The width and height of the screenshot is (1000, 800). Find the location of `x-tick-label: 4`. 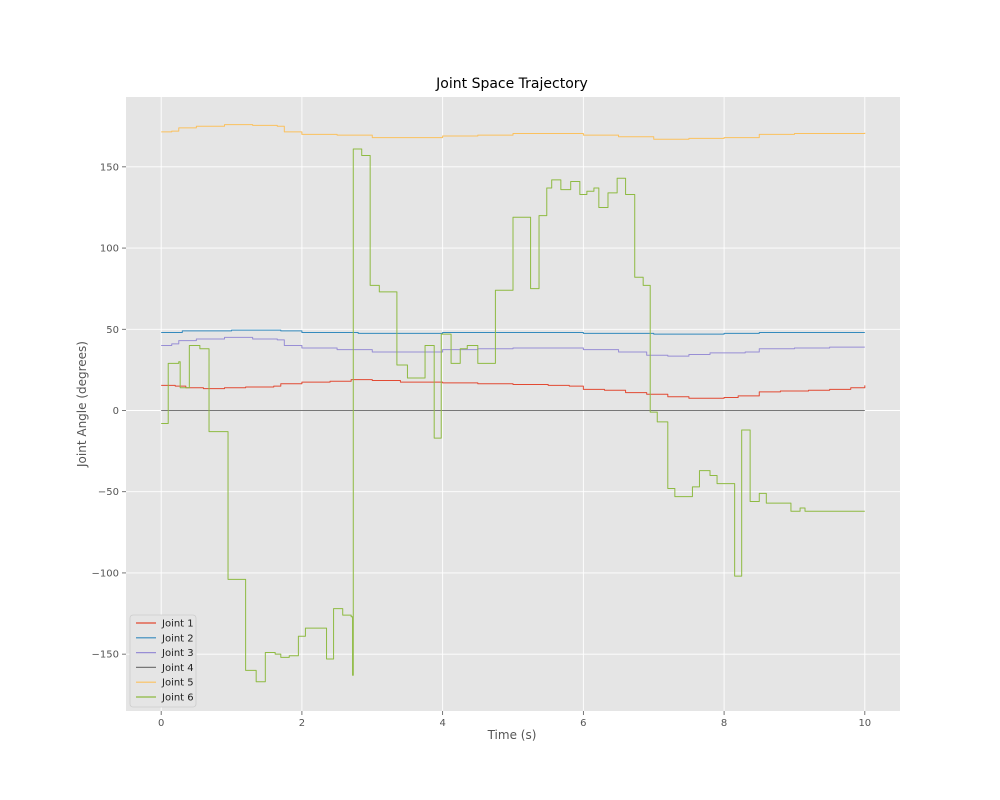

x-tick-label: 4 is located at coordinates (442, 723).